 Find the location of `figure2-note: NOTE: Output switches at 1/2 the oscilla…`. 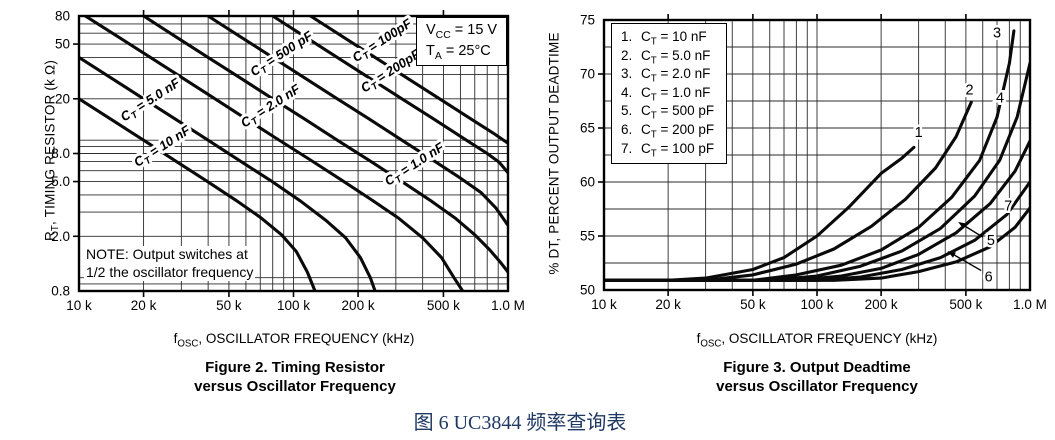

figure2-note: NOTE: Output switches at 1/2 the oscilla… is located at coordinates (170, 263).